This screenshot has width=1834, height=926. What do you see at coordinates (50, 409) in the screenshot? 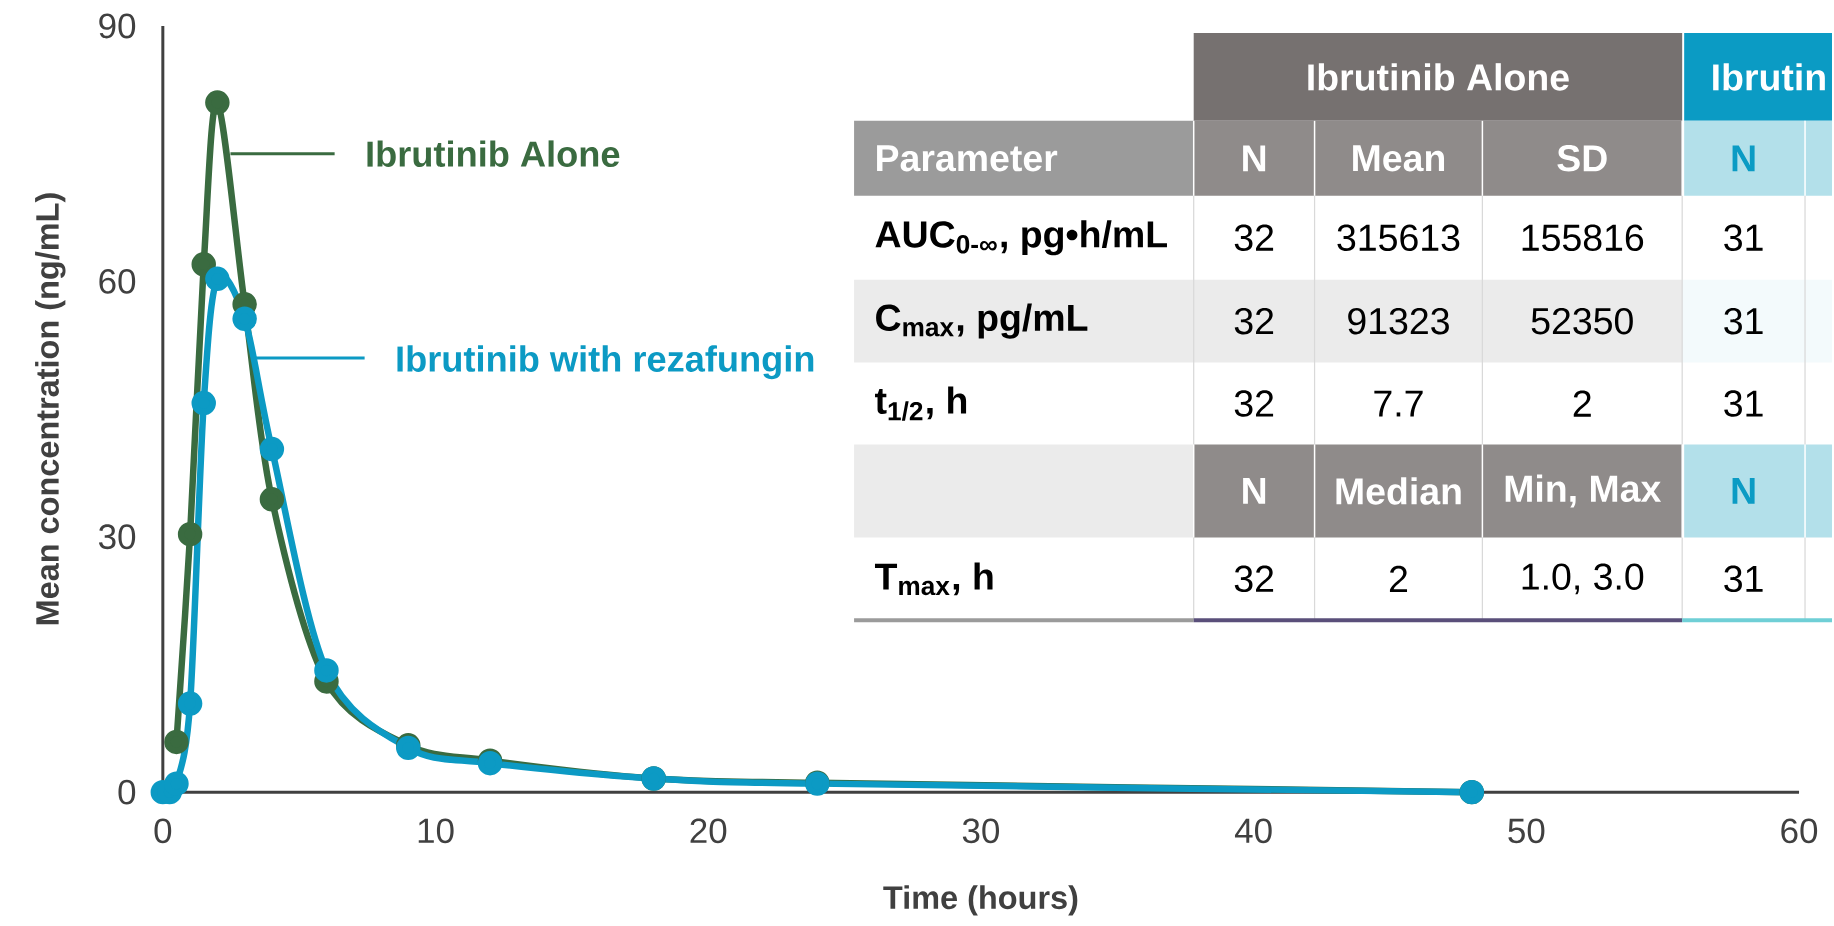
I see `y-axis-title: Mean concentration (ng/mL)` at bounding box center [50, 409].